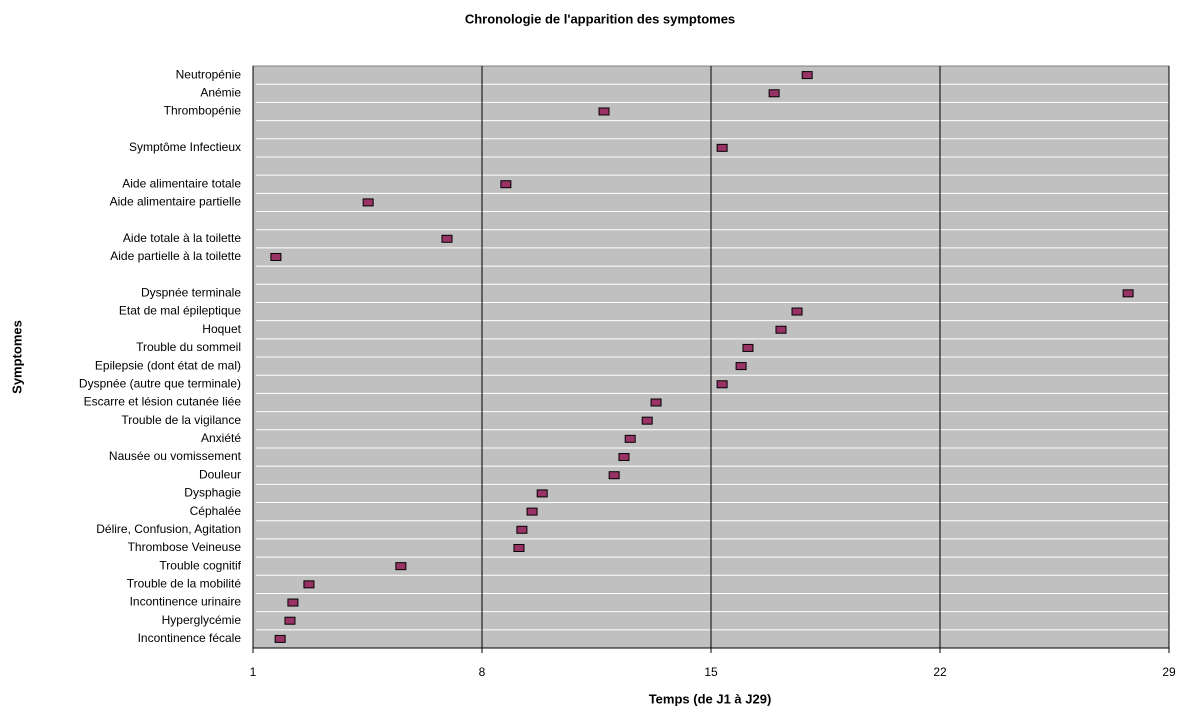  Describe the element at coordinates (220, 474) in the screenshot. I see `y-tick-label: Douleur` at that location.